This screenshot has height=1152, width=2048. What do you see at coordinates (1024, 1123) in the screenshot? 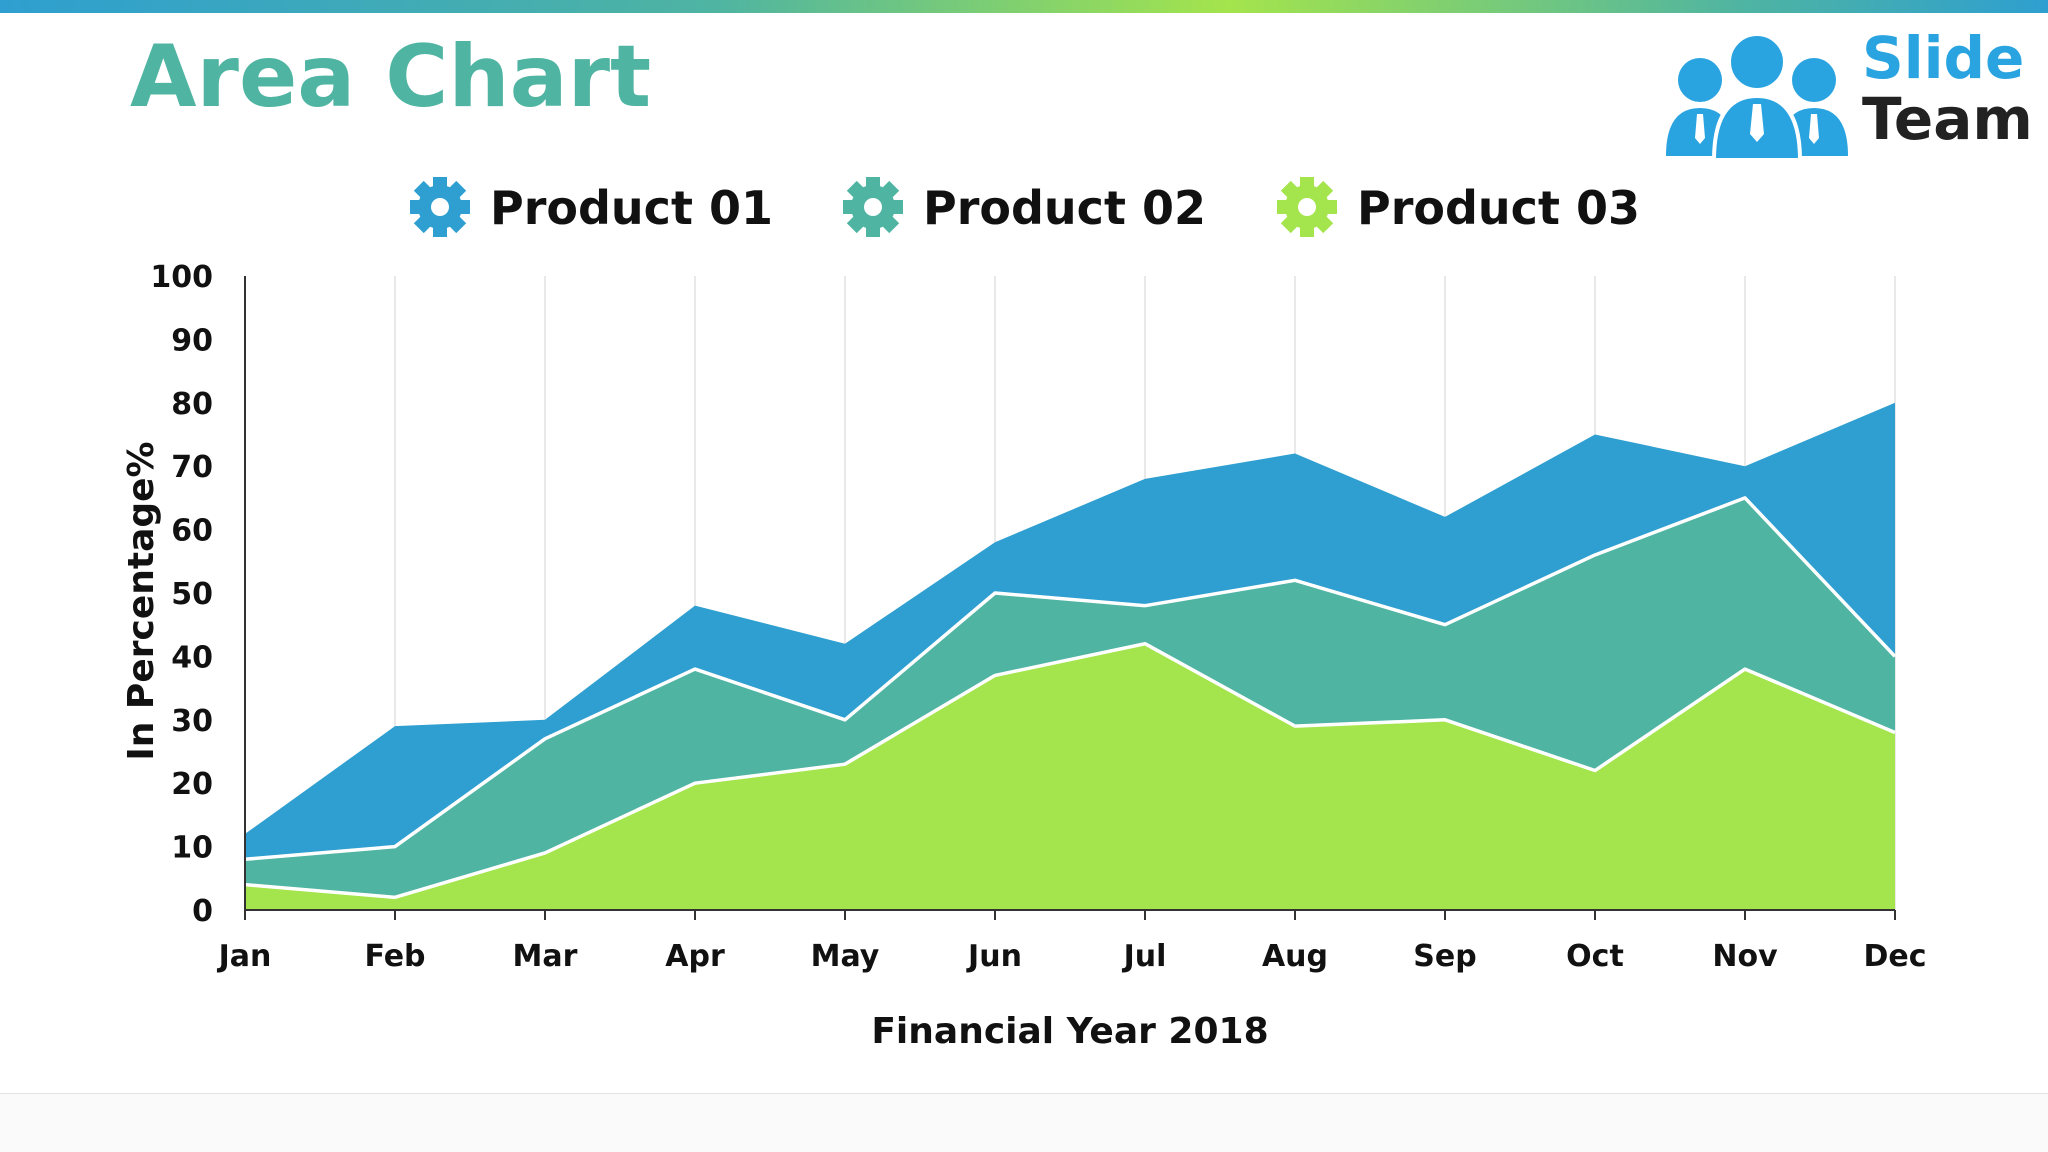
I see `footer-strip` at bounding box center [1024, 1123].